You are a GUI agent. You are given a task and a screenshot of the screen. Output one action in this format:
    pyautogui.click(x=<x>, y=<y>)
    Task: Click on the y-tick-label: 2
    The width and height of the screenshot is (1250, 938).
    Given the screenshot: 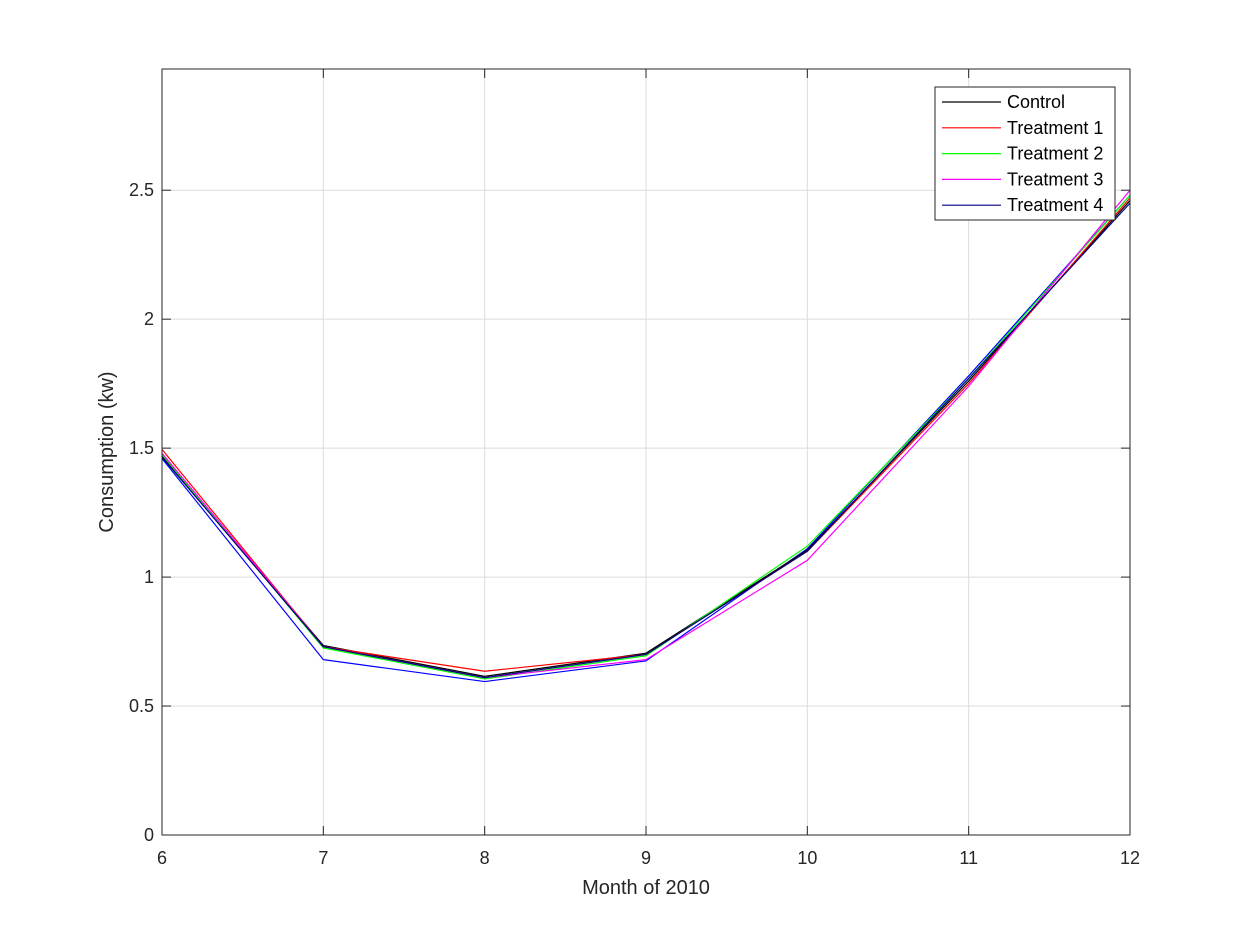 What is the action you would take?
    pyautogui.click(x=149, y=319)
    